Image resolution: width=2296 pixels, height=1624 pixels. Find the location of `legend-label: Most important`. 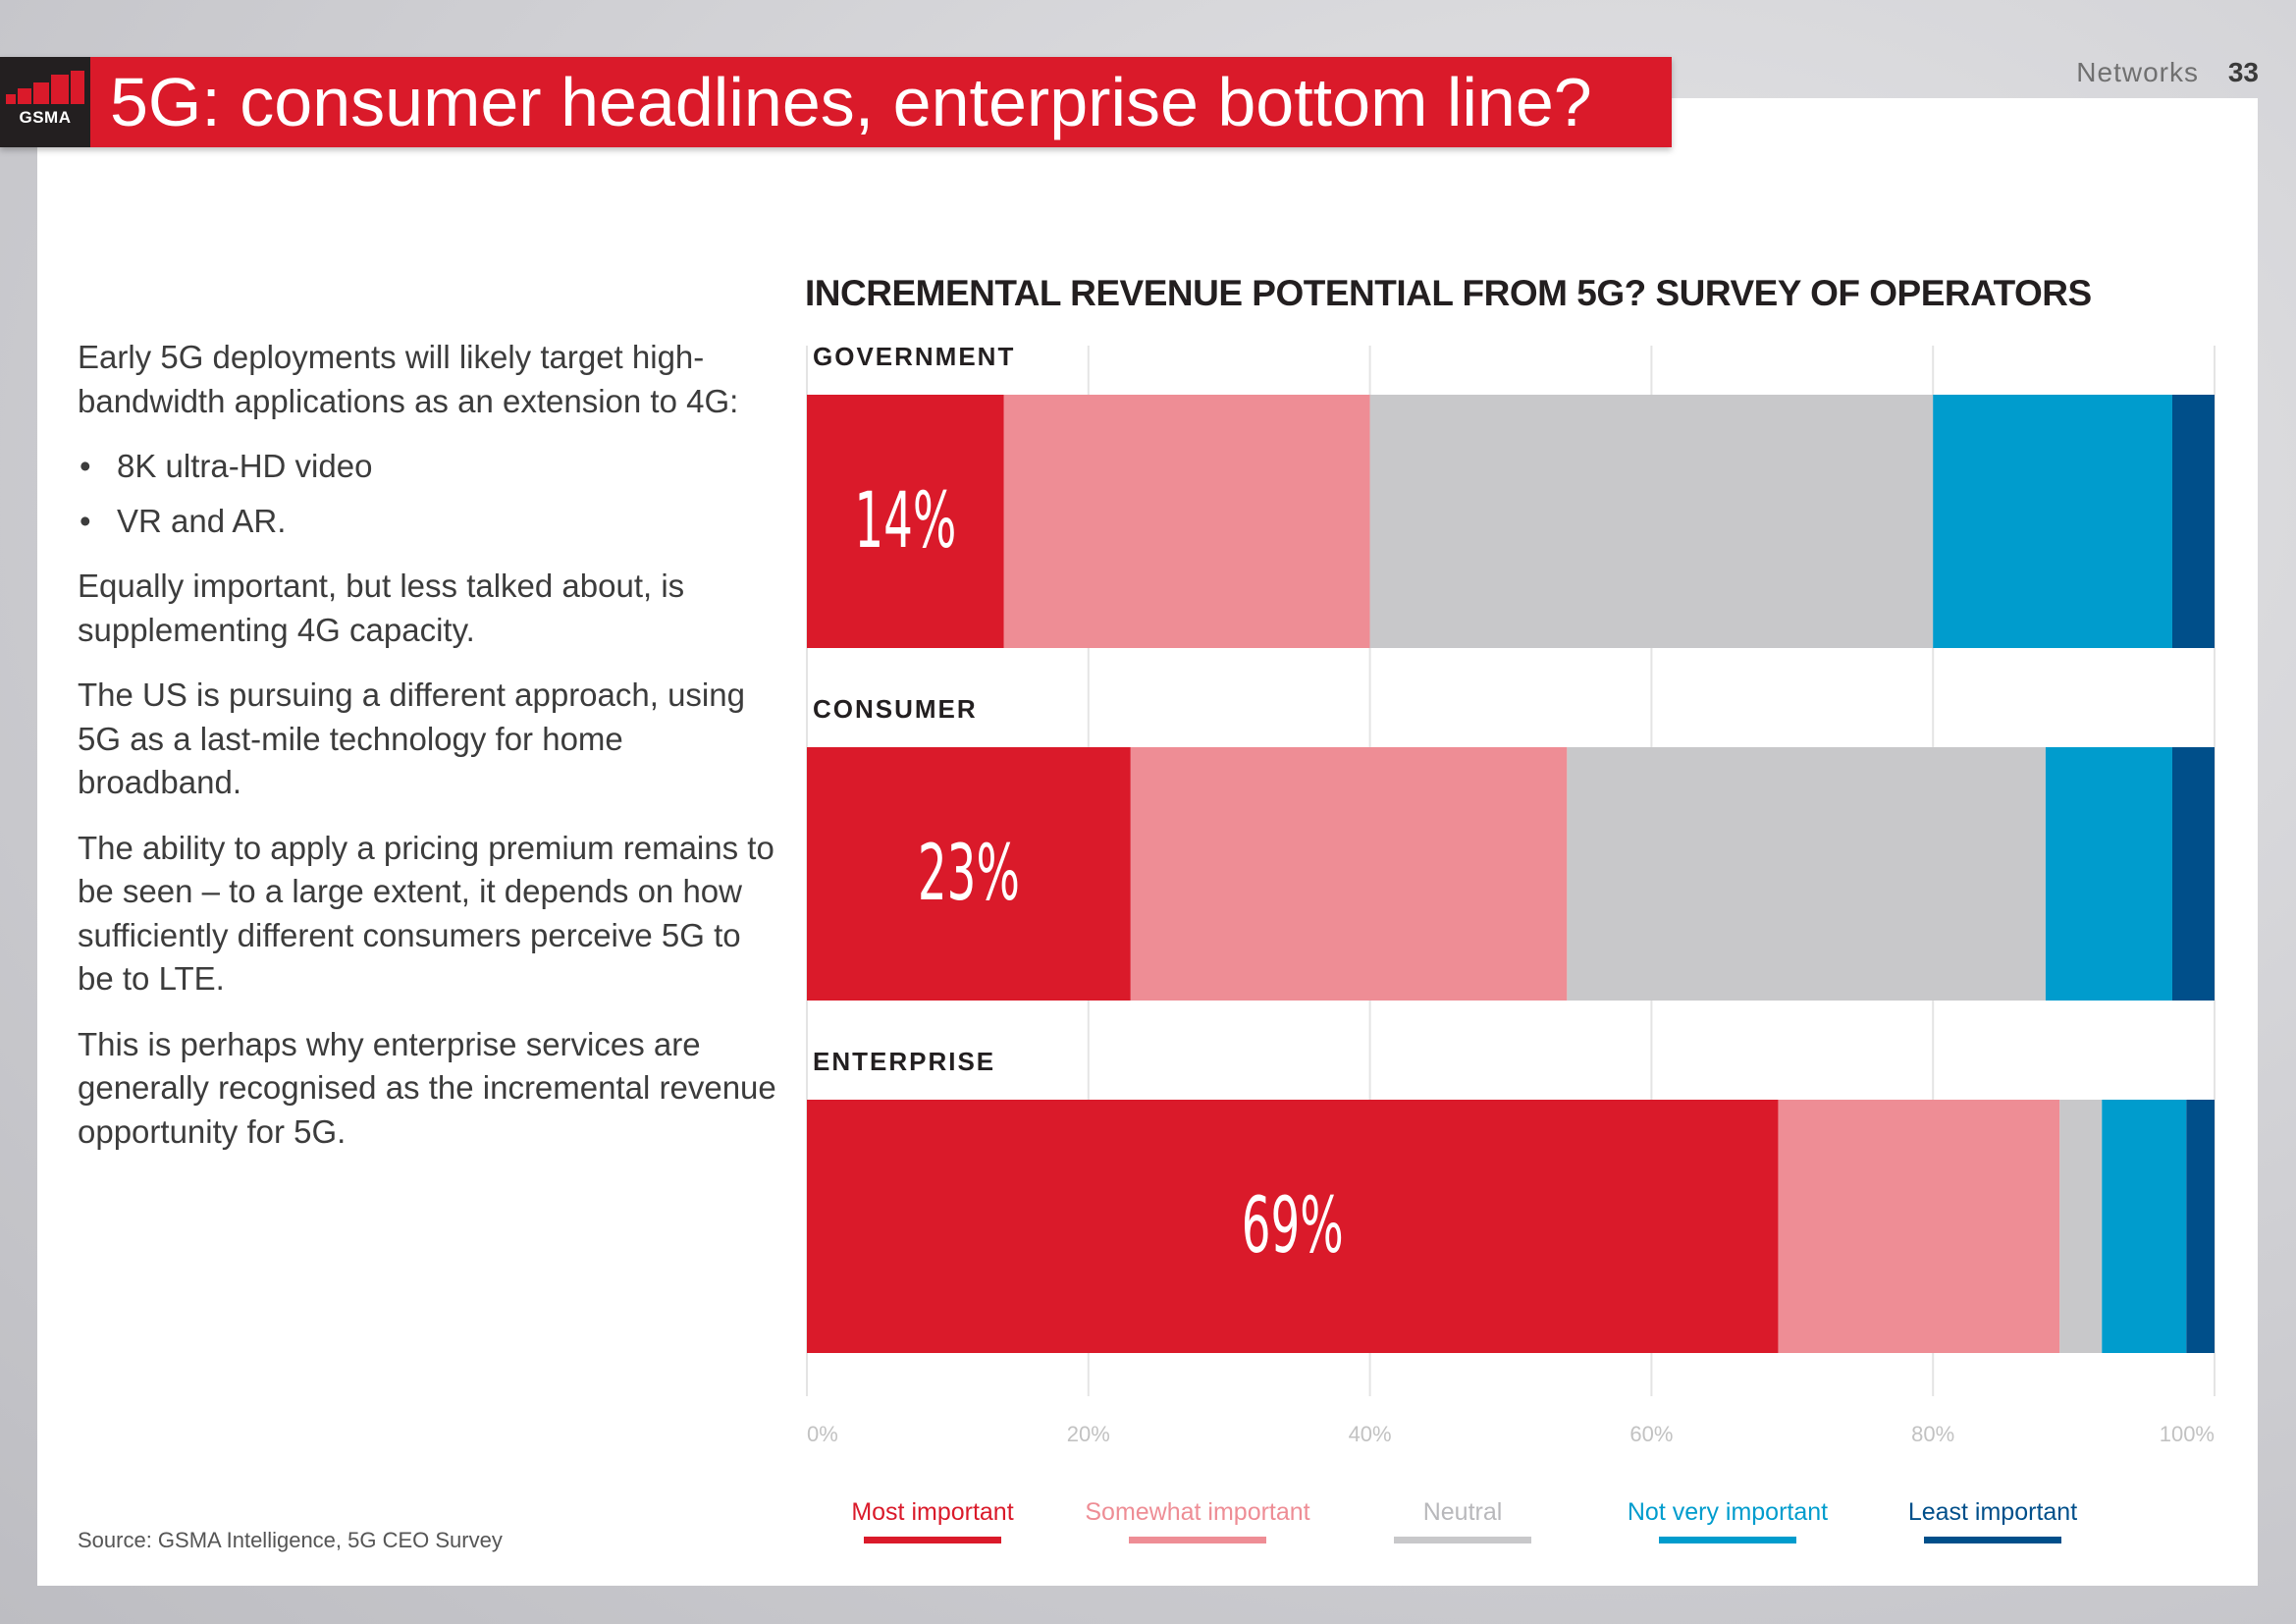

legend-label: Most important is located at coordinates (932, 1512).